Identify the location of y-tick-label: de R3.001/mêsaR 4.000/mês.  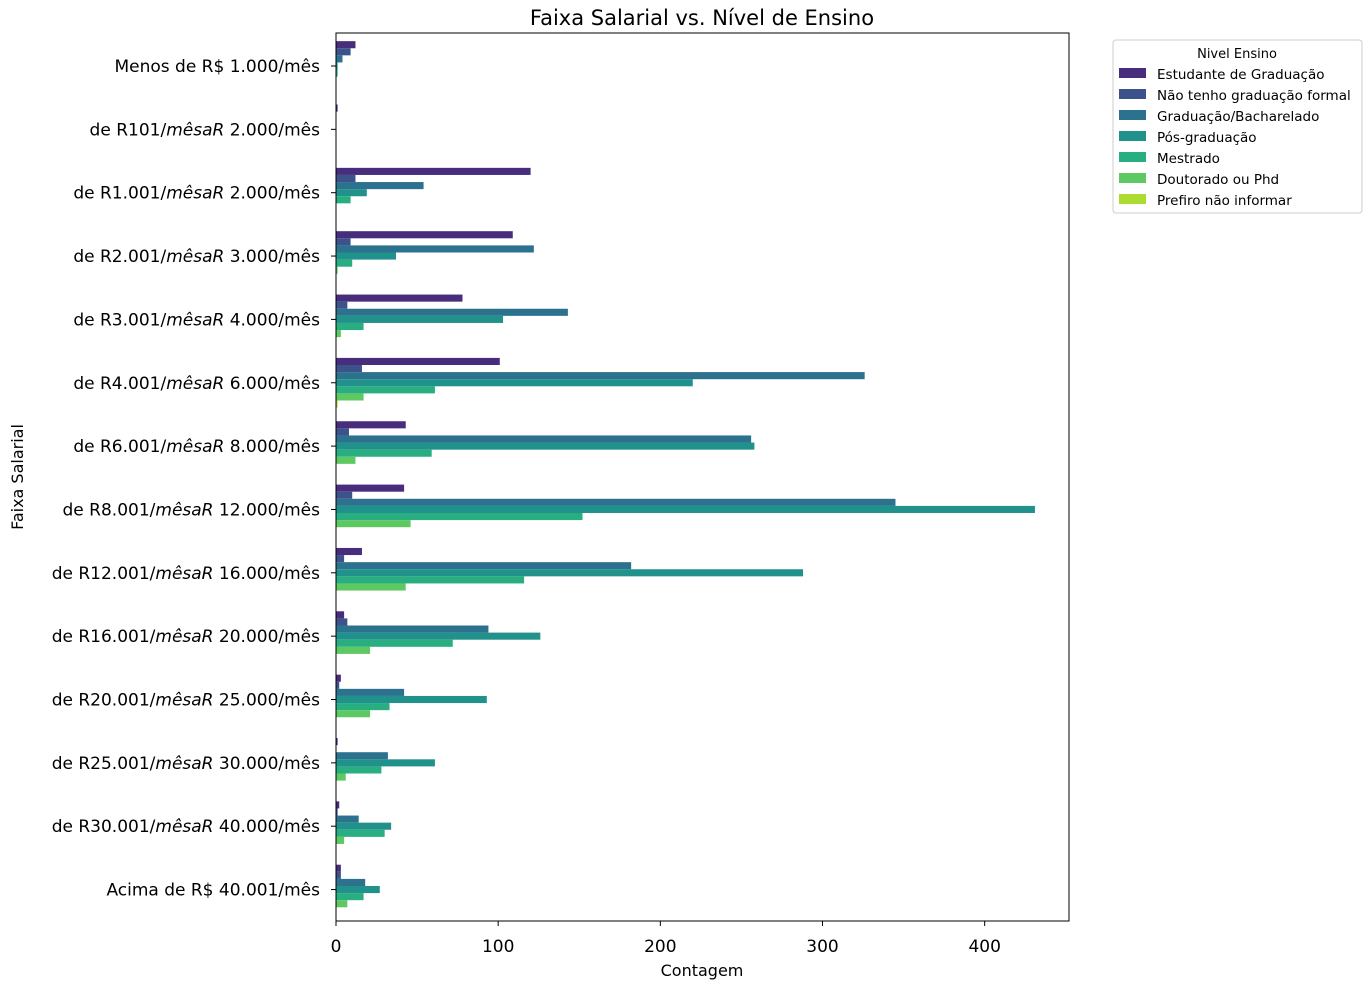
(196, 320).